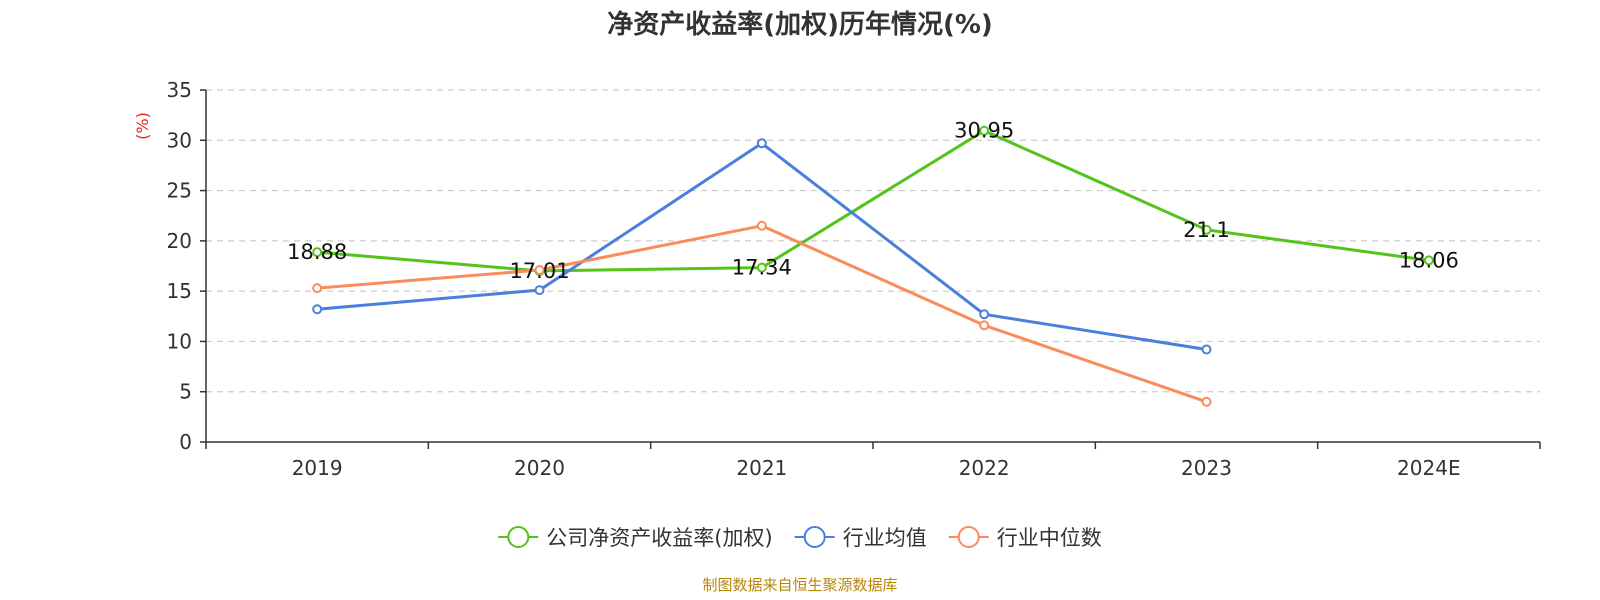  Describe the element at coordinates (185, 392) in the screenshot. I see `y-tick-label: 5` at that location.